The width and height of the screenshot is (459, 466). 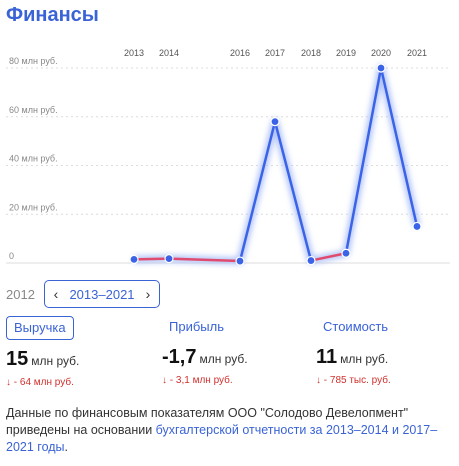 What do you see at coordinates (148, 294) in the screenshot?
I see `chevron-right-icon: ›` at bounding box center [148, 294].